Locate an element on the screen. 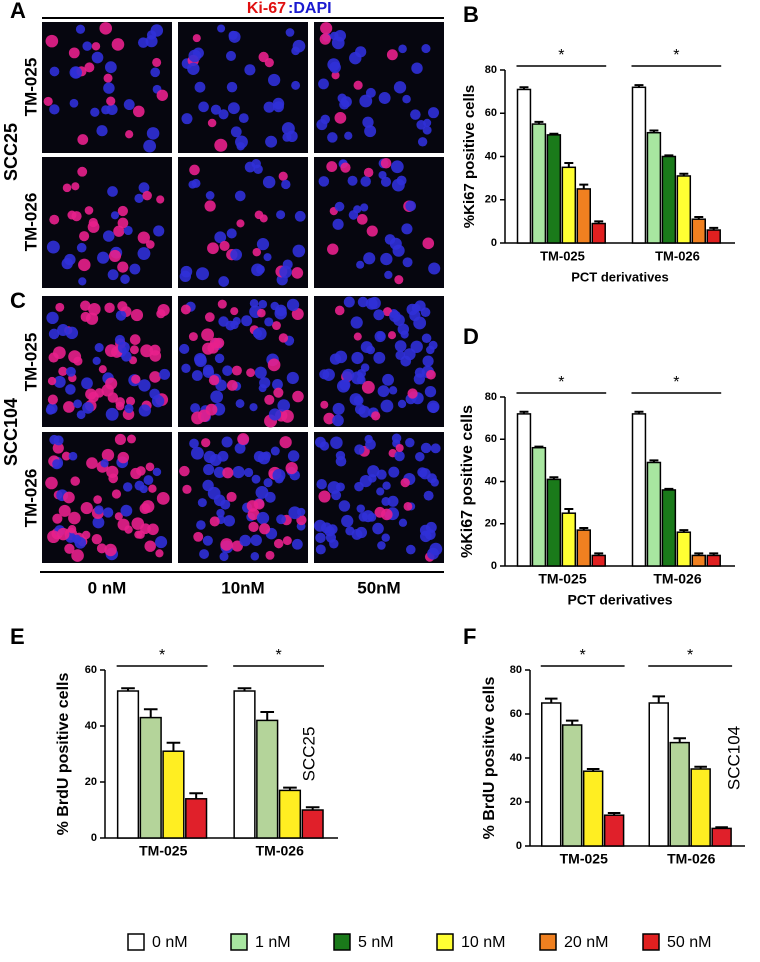 This screenshot has height=962, width=760. y-tick-label: 20 is located at coordinates (491, 524).